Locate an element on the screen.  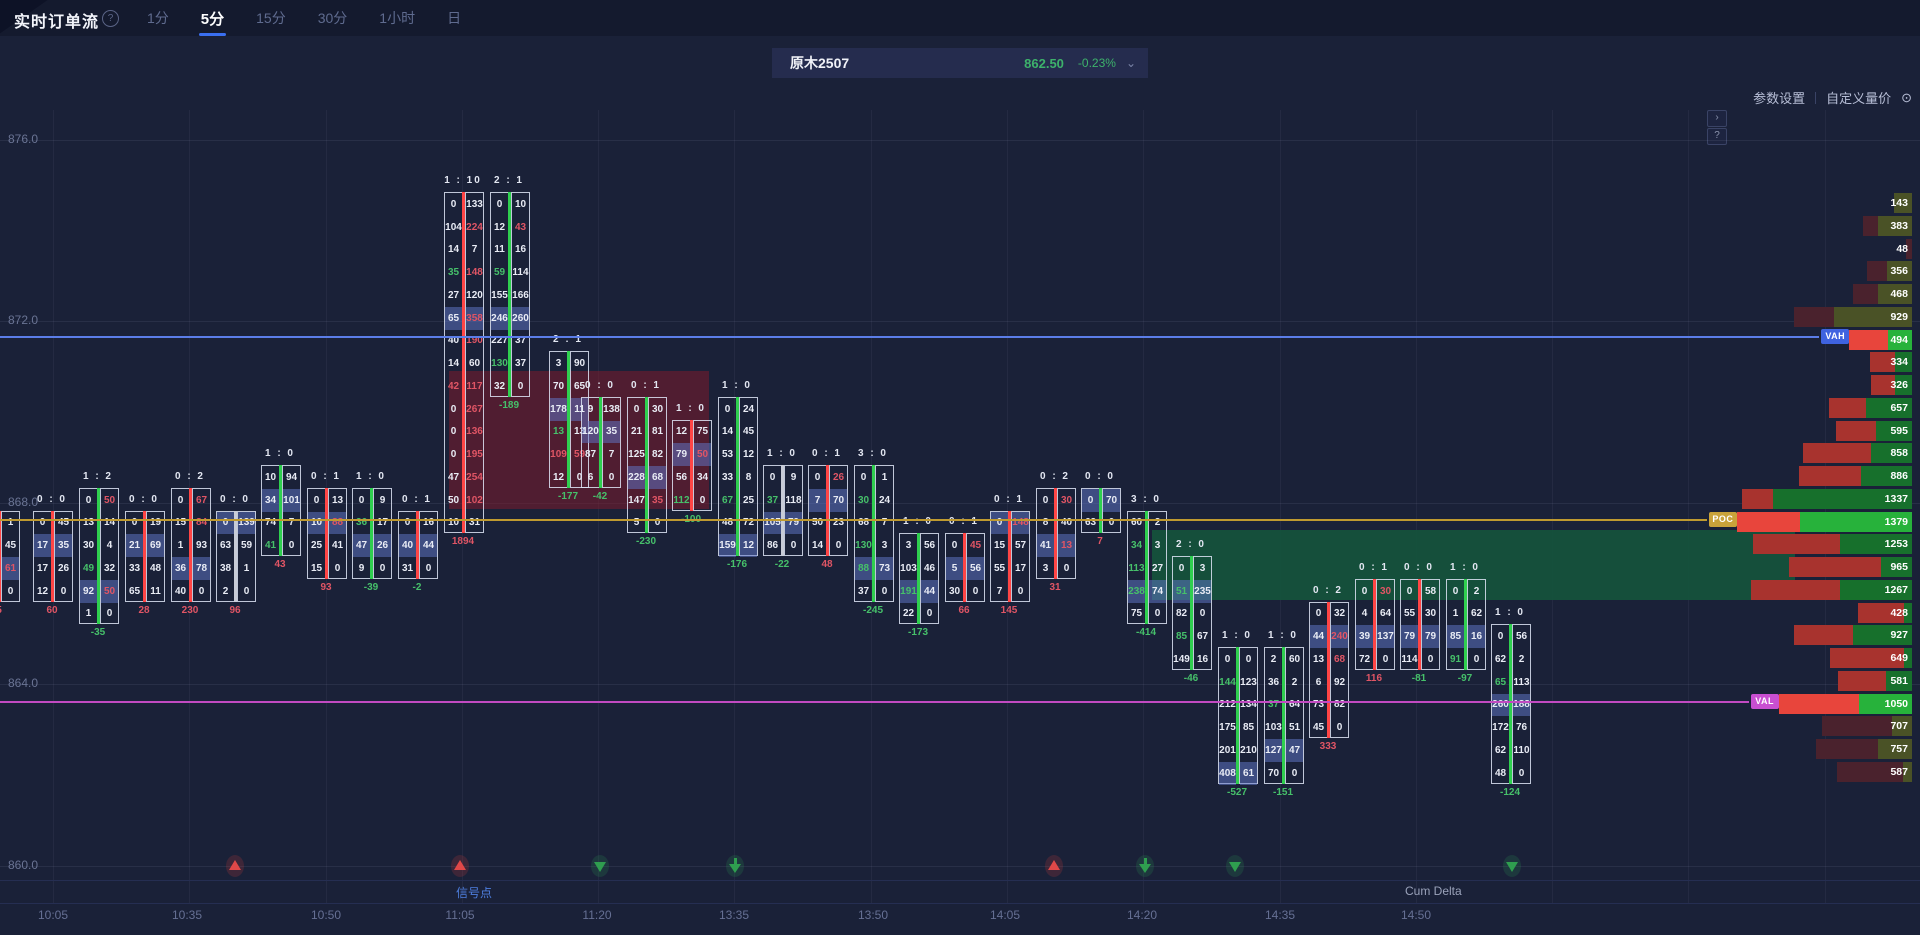
ask-cell: 59 is located at coordinates (579, 455).